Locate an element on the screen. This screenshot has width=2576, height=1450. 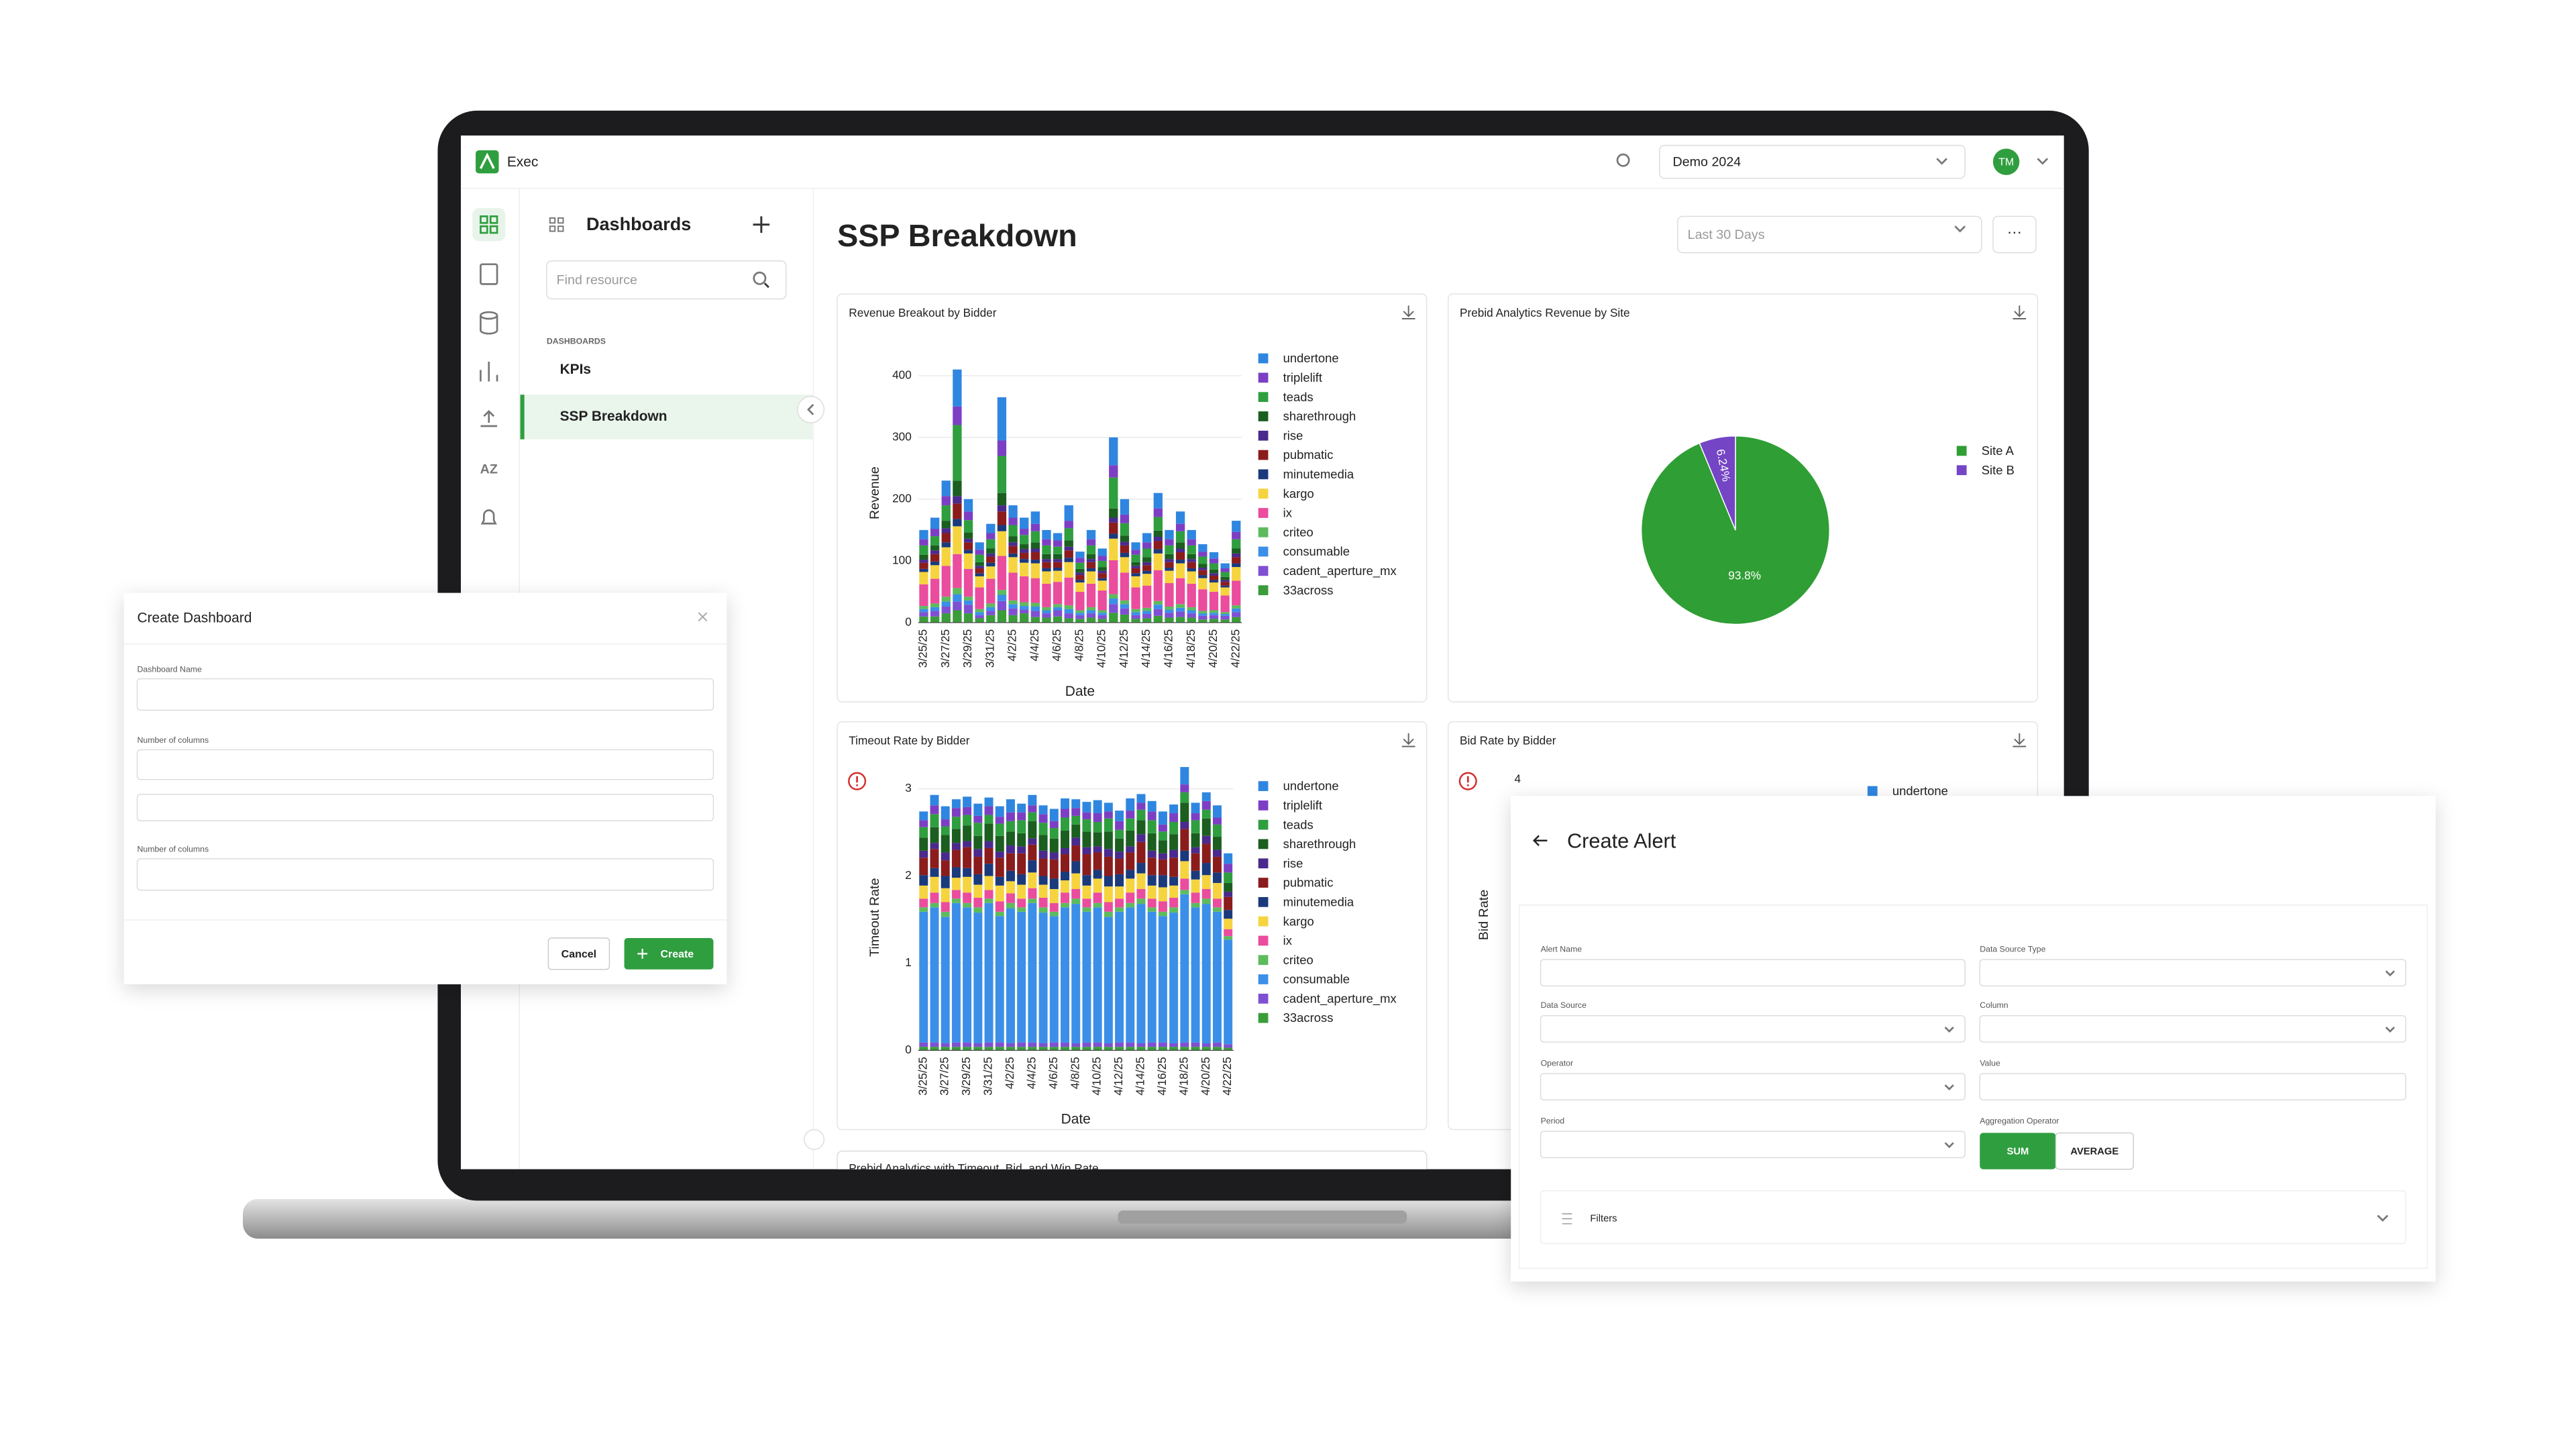
rail-bell-icon is located at coordinates (488, 517).